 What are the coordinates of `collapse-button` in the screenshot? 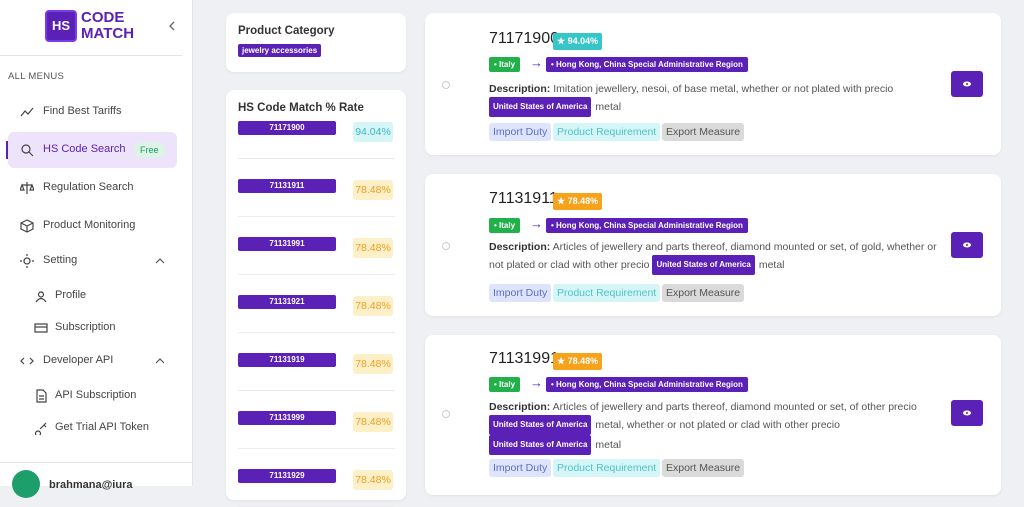 It's located at (172, 26).